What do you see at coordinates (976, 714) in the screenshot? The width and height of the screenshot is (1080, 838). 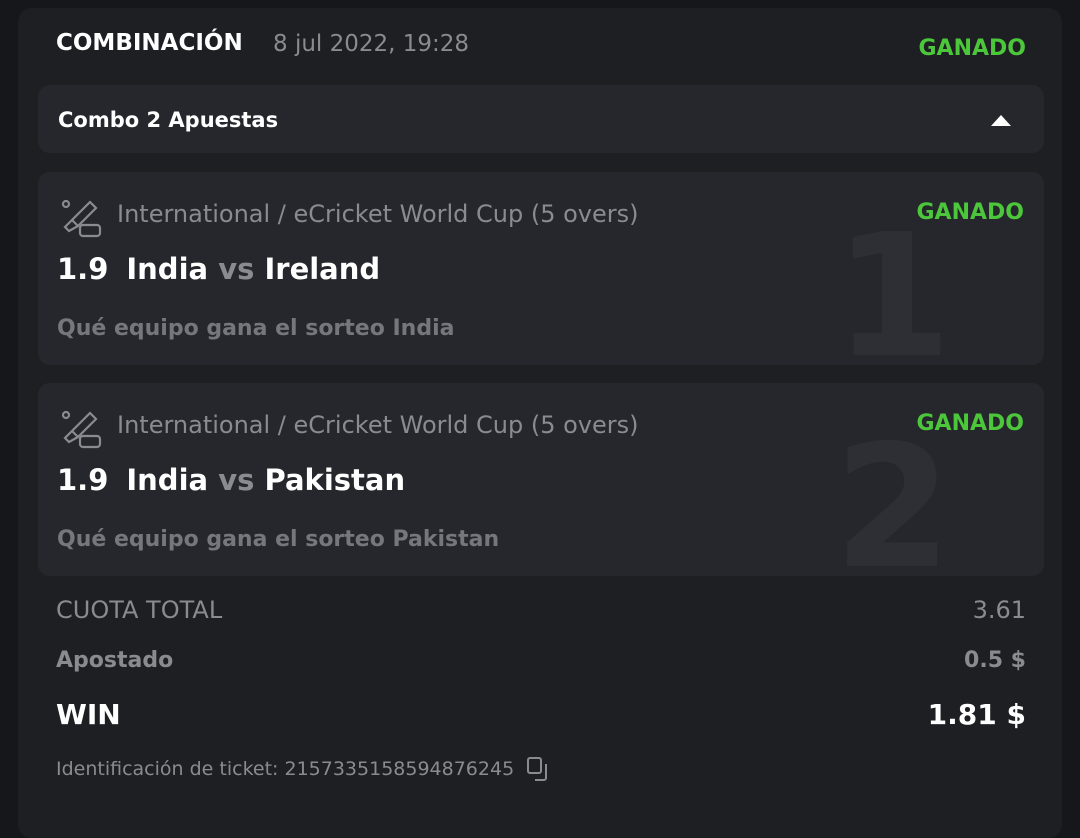 I see `win-value: 1.81 $` at bounding box center [976, 714].